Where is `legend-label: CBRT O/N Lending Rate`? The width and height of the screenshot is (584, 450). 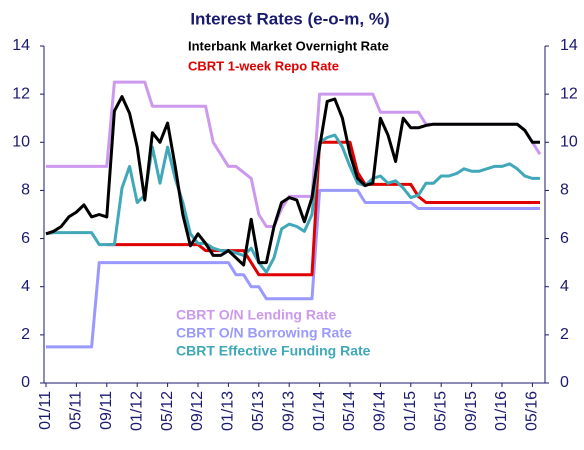
legend-label: CBRT O/N Lending Rate is located at coordinates (256, 315).